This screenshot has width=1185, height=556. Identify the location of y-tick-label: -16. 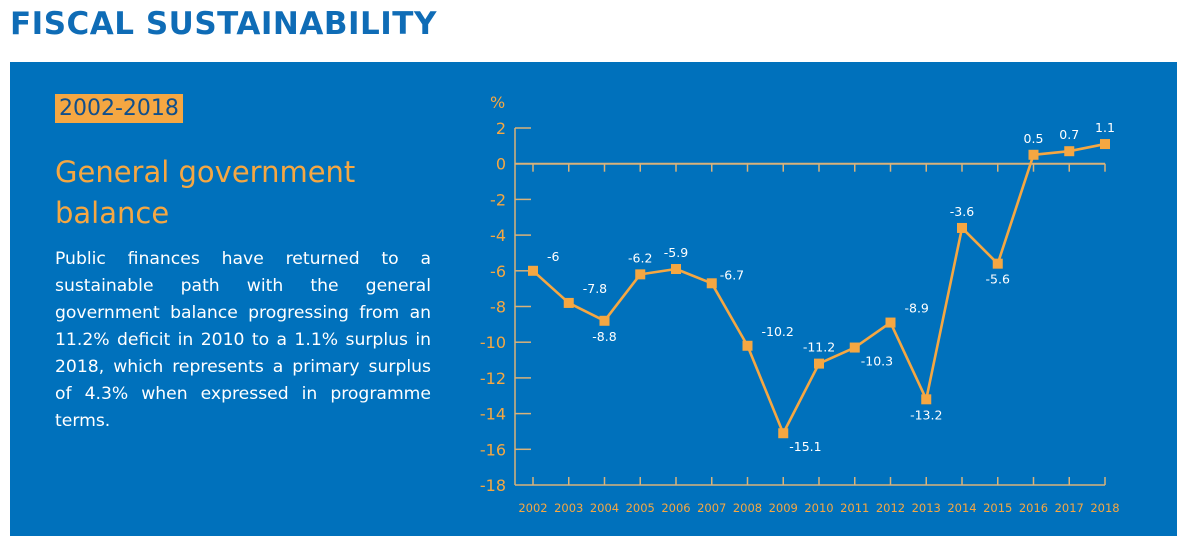
(493, 449).